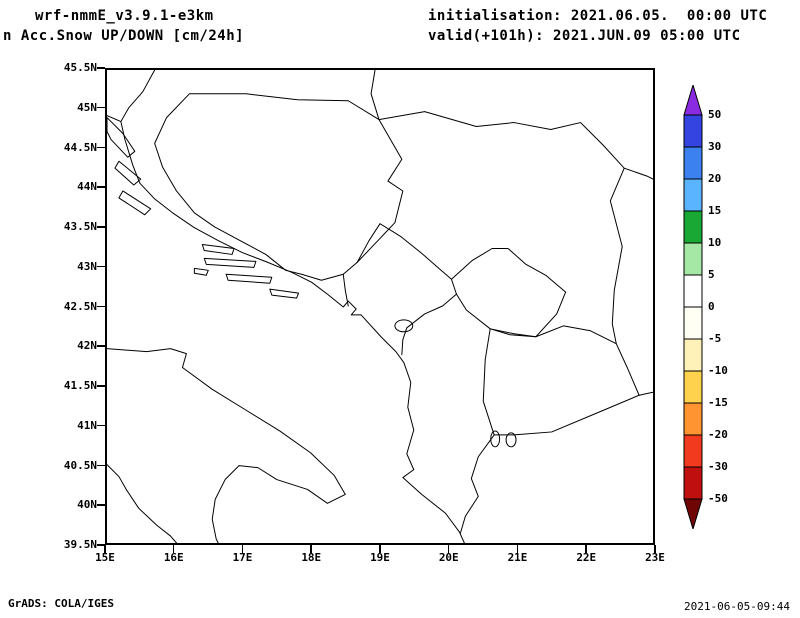  Describe the element at coordinates (511, 440) in the screenshot. I see `lake-prespa` at that location.